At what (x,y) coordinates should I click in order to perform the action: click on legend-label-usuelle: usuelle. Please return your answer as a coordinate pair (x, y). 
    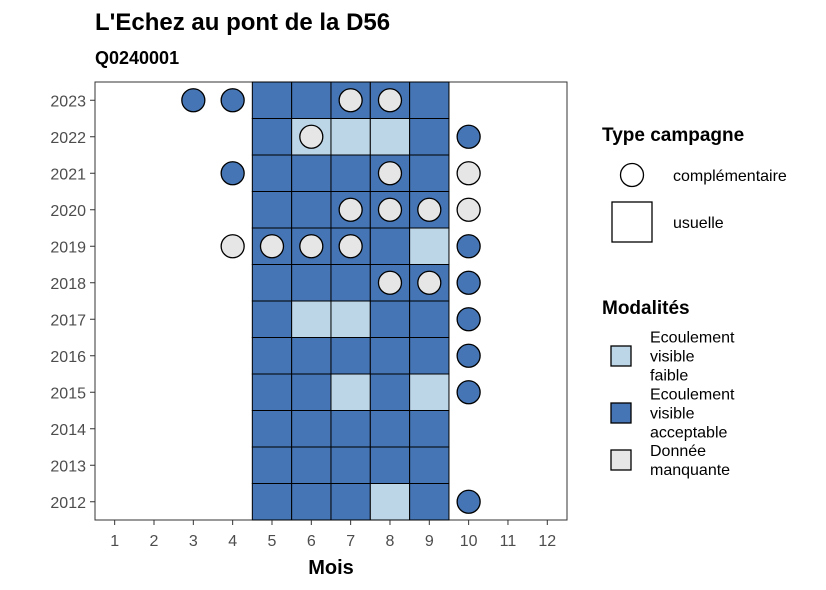
    Looking at the image, I should click on (698, 223).